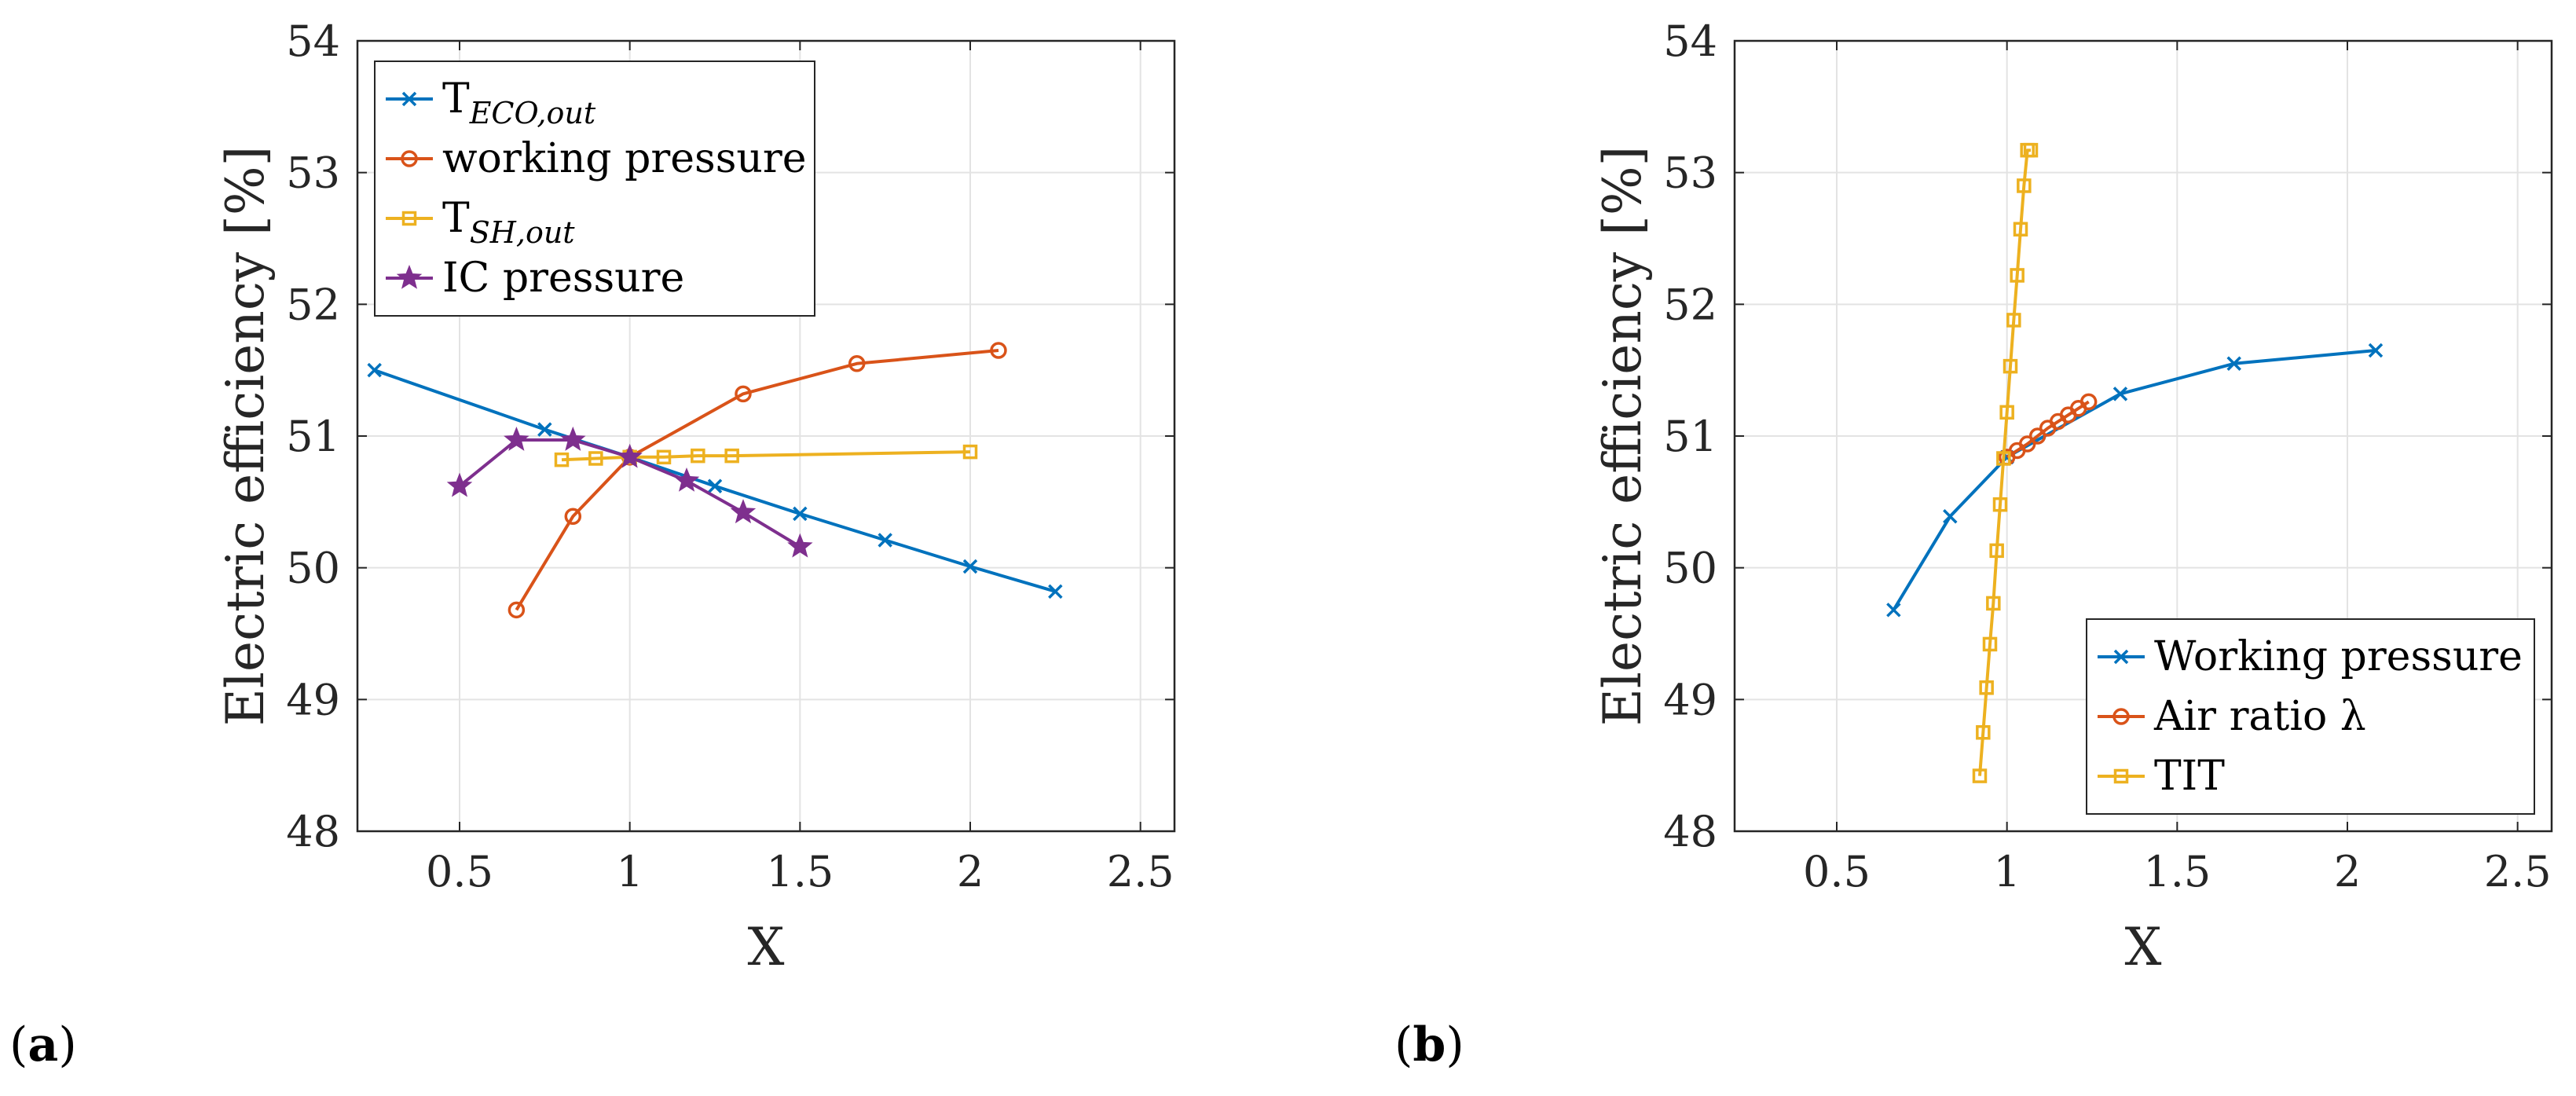 This screenshot has width=2576, height=1096. What do you see at coordinates (2177, 871) in the screenshot?
I see `x-tick-label: 1.5` at bounding box center [2177, 871].